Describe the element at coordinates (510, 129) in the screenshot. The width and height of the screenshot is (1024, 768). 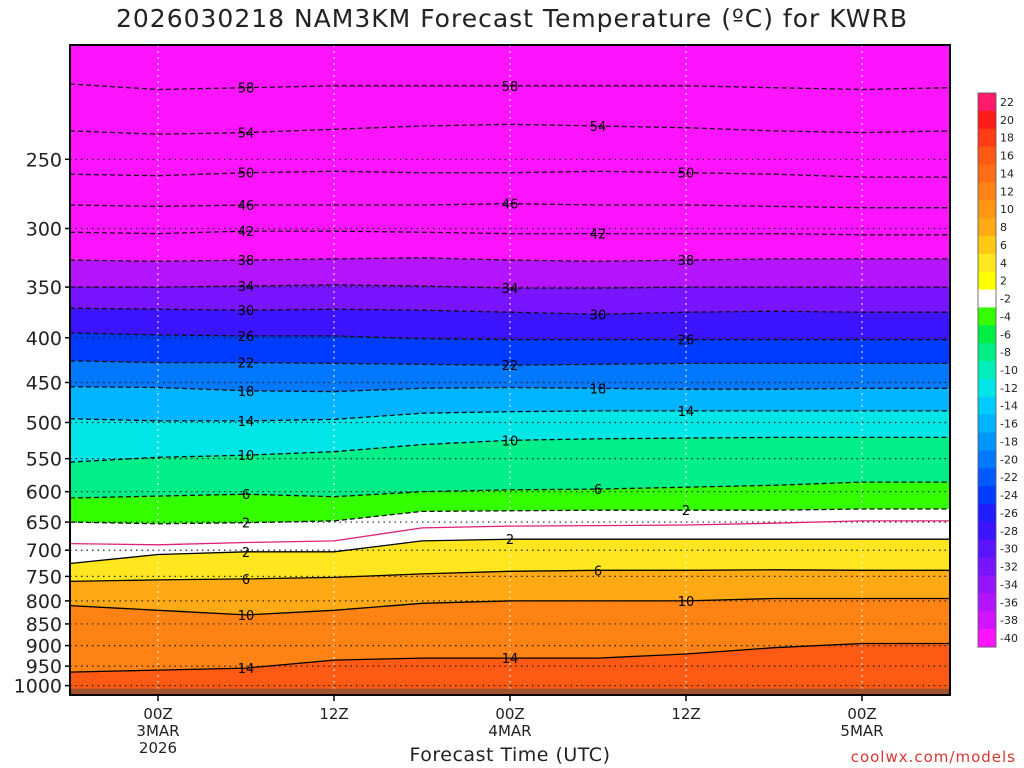
I see `contour-dashed--54` at that location.